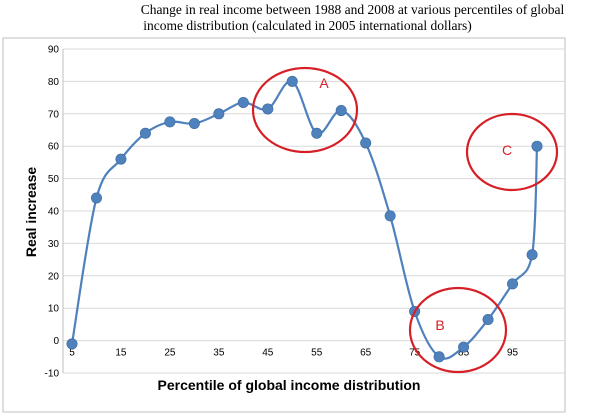  What do you see at coordinates (464, 353) in the screenshot?
I see `x-tick-label: 85` at bounding box center [464, 353].